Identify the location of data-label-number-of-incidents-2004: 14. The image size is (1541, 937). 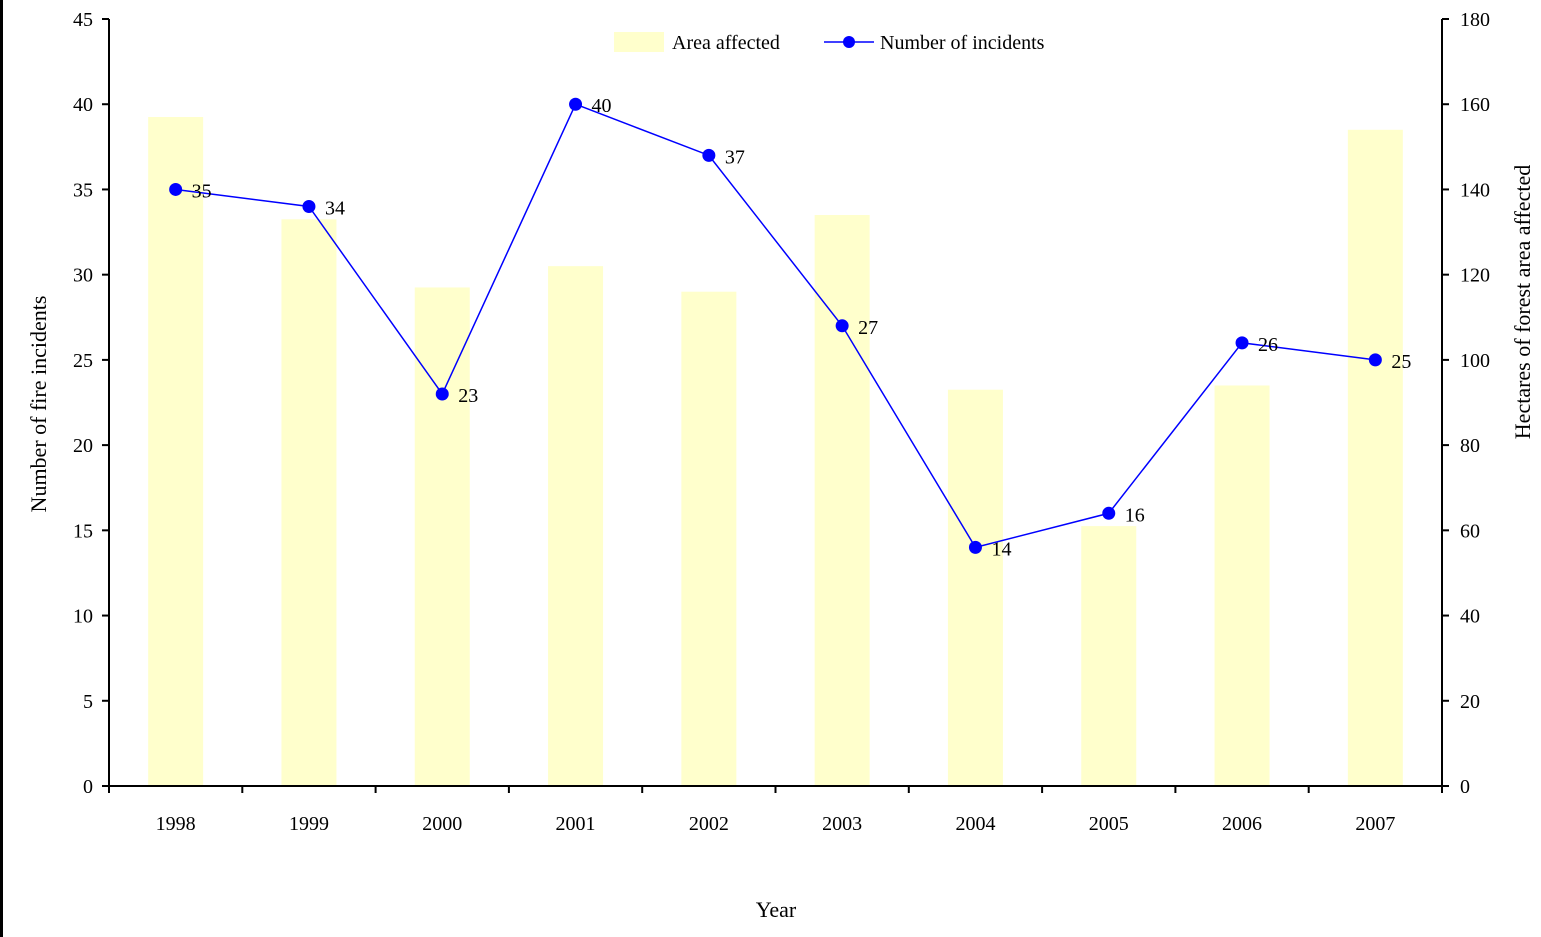
(1001, 549).